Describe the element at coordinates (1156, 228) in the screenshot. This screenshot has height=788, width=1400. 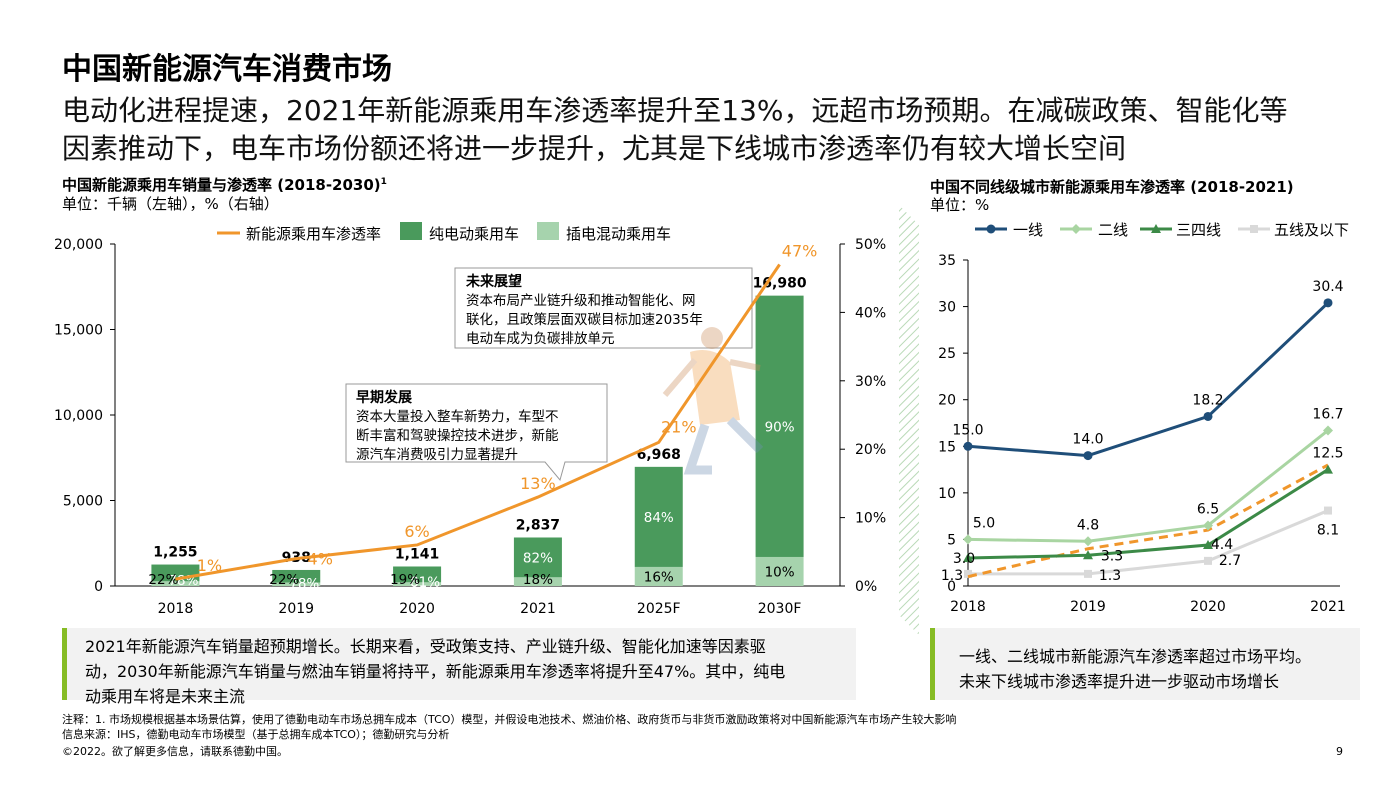
I see `legend-tier34-marker` at that location.